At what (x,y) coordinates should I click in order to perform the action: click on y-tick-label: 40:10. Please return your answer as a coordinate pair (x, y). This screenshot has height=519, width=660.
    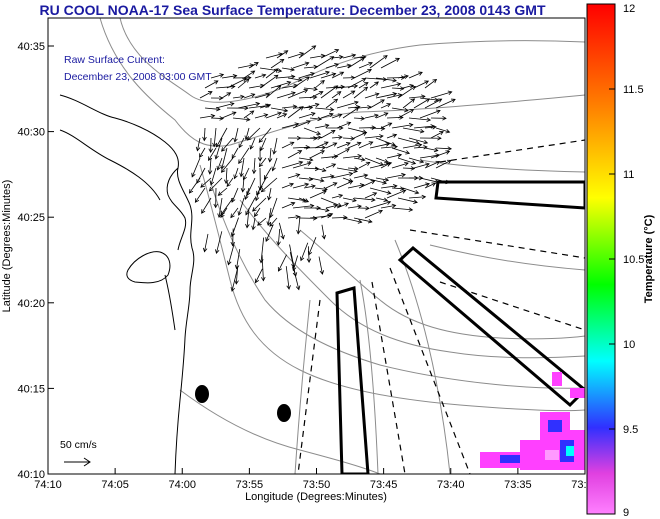
    Looking at the image, I should click on (31, 475).